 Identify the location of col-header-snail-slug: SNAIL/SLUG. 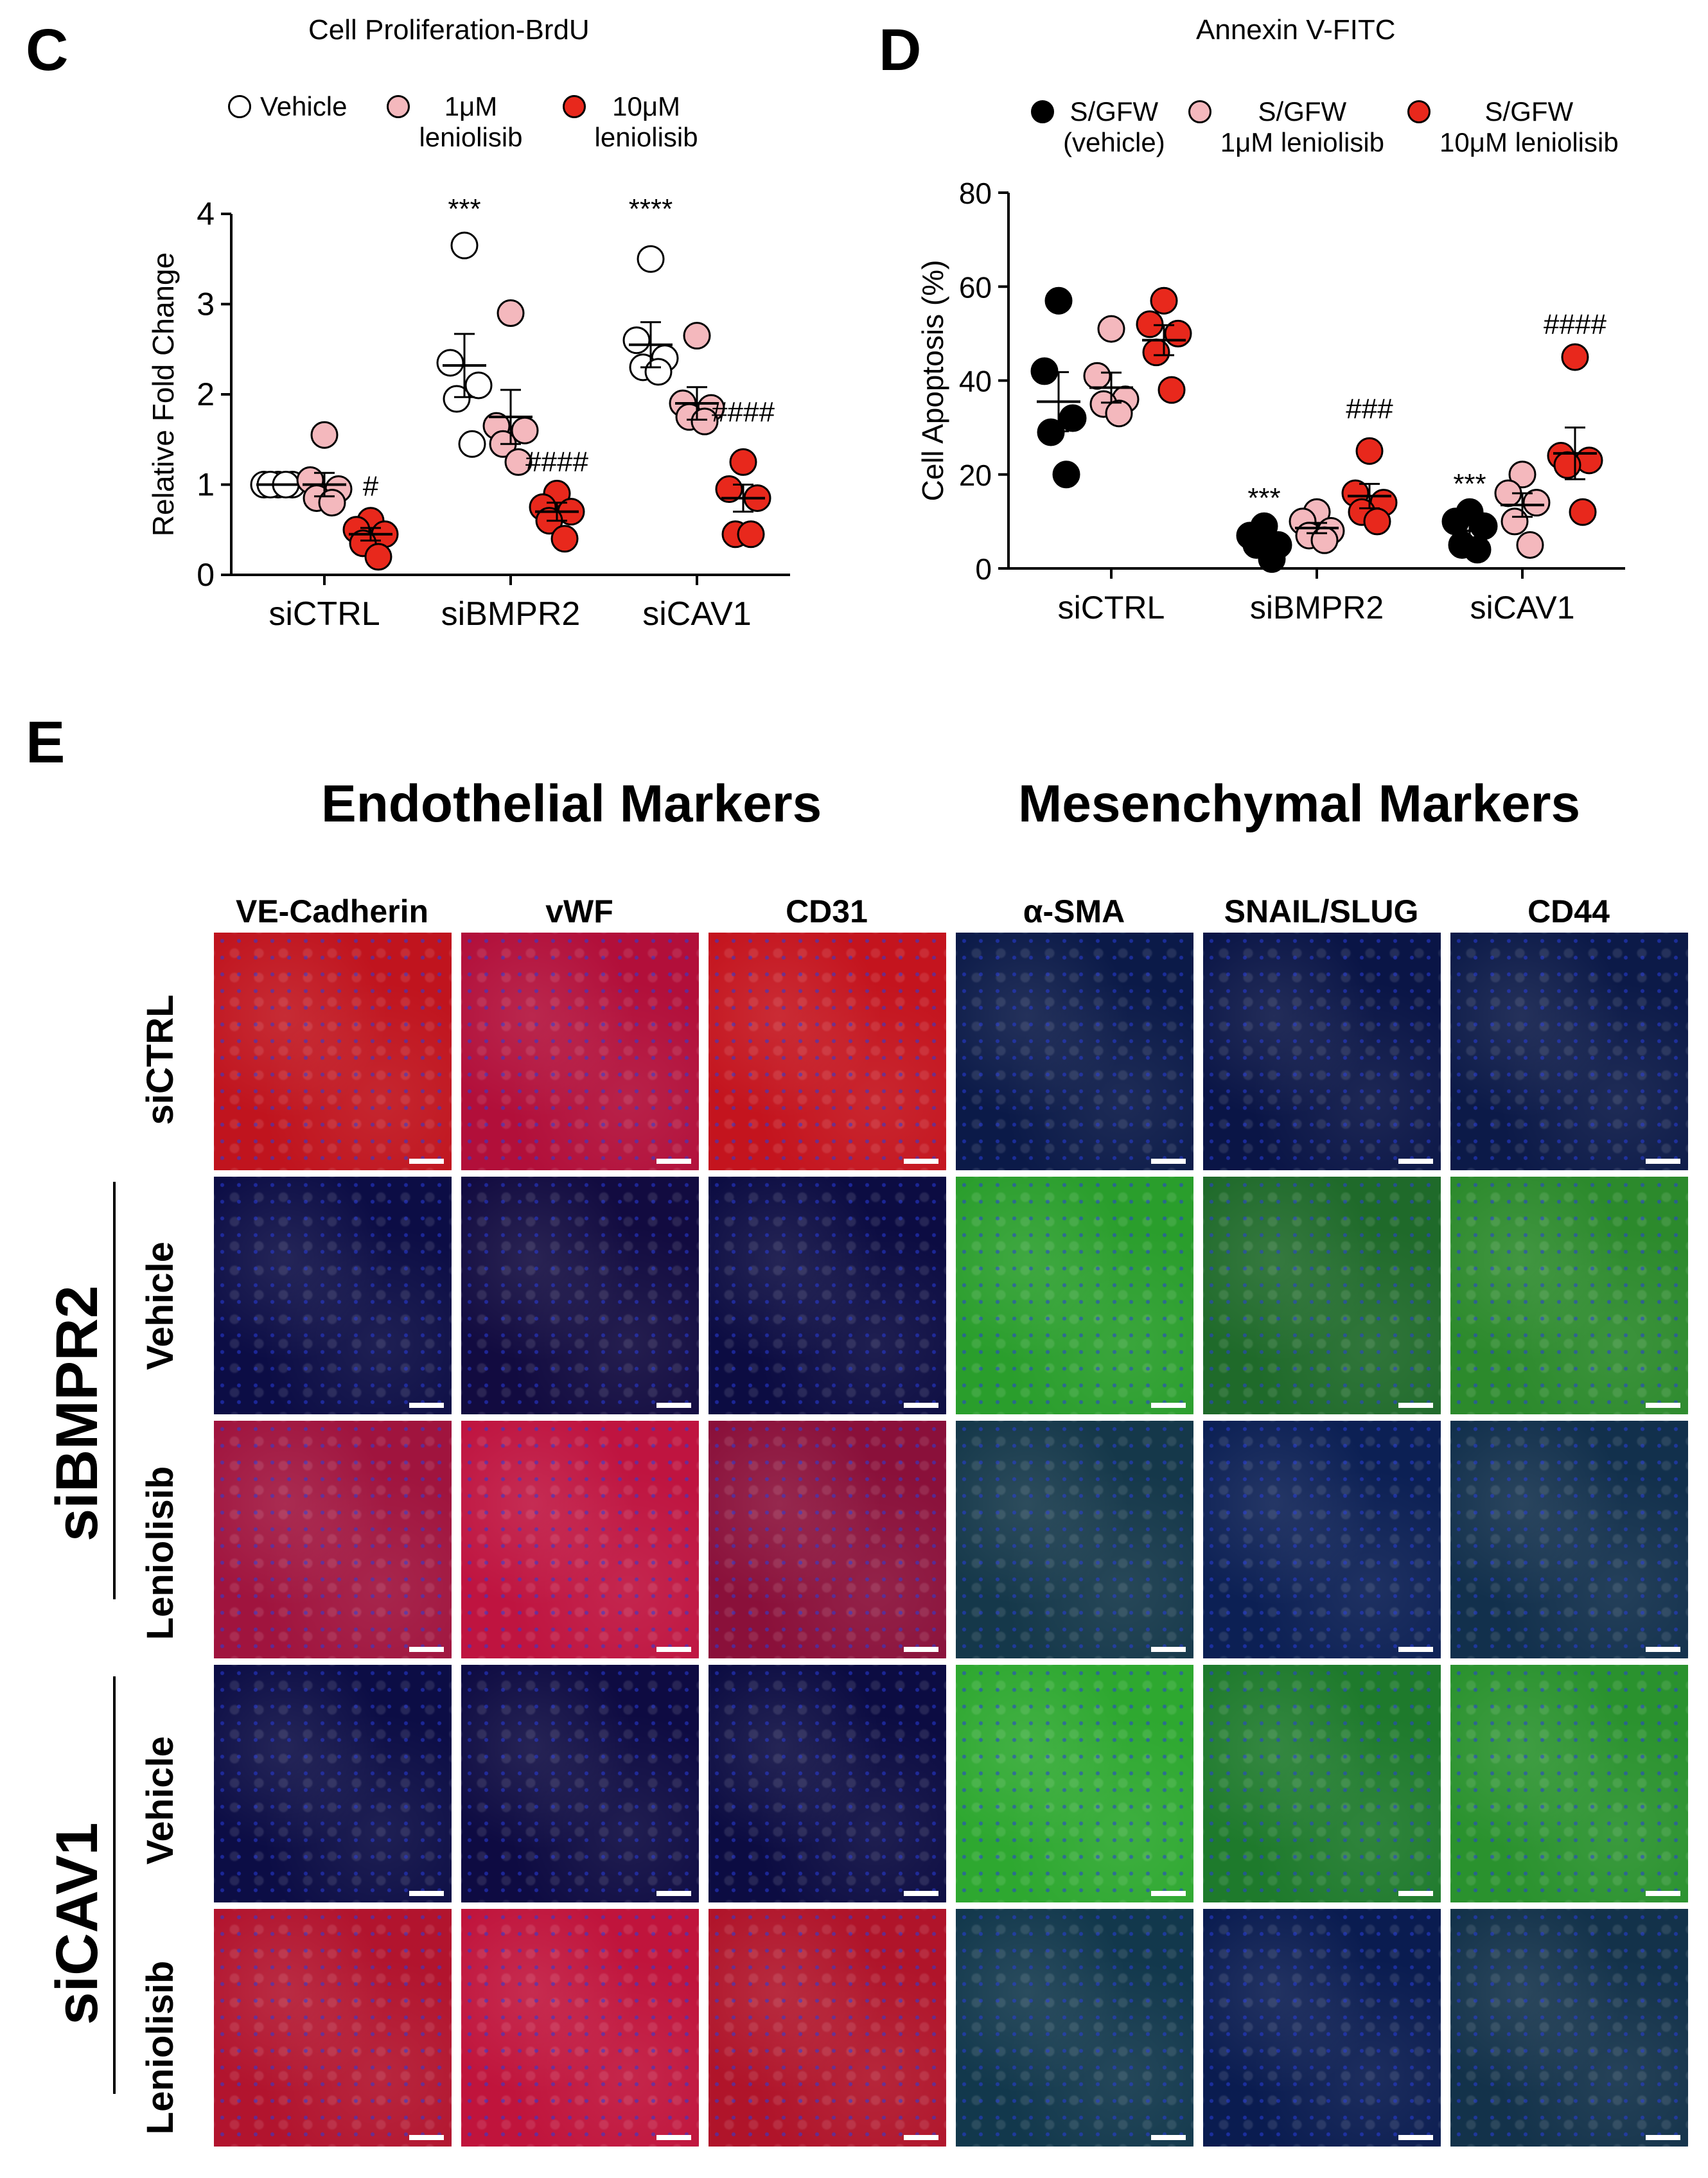
(1321, 911).